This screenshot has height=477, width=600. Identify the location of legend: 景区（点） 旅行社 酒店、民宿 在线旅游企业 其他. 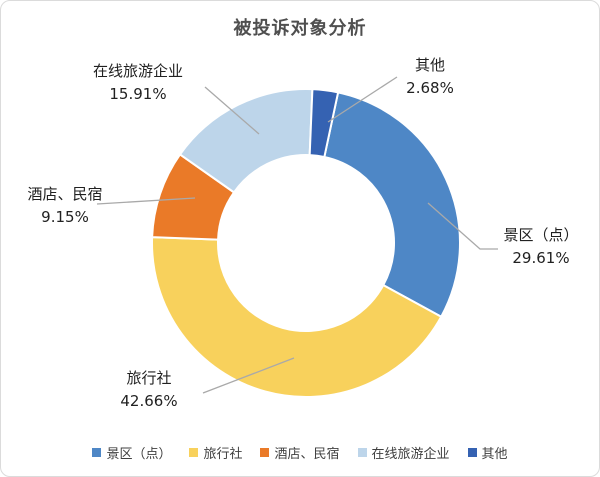
(300, 452).